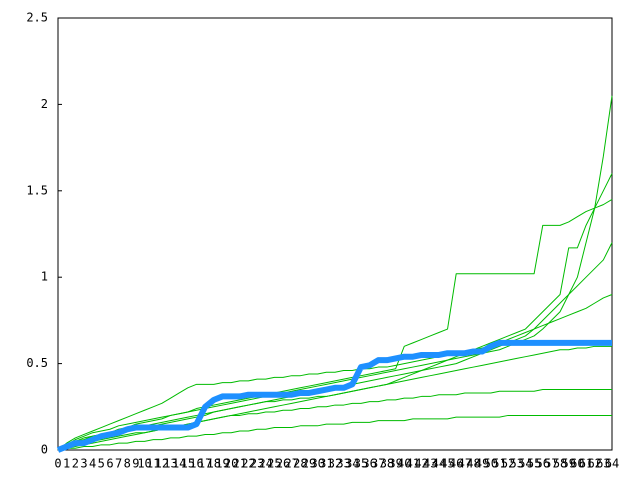 The image size is (640, 480). Describe the element at coordinates (92, 464) in the screenshot. I see `x-tick-label: 4` at that location.